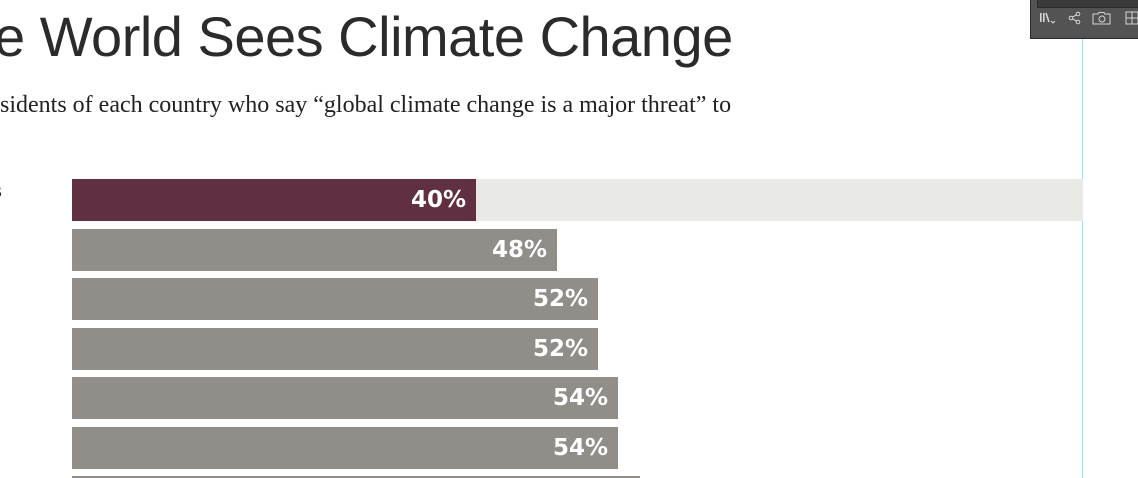 The width and height of the screenshot is (1138, 478). What do you see at coordinates (345, 448) in the screenshot?
I see `bar-6: 54%` at bounding box center [345, 448].